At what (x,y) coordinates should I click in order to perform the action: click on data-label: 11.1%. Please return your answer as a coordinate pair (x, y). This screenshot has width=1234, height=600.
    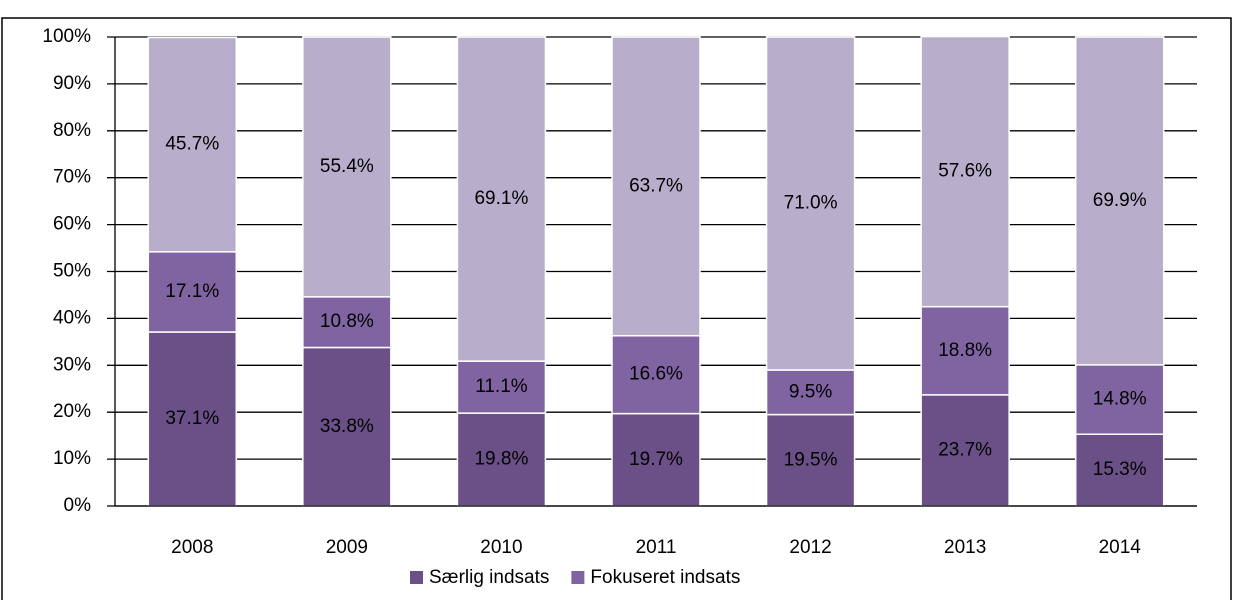
    Looking at the image, I should click on (501, 386).